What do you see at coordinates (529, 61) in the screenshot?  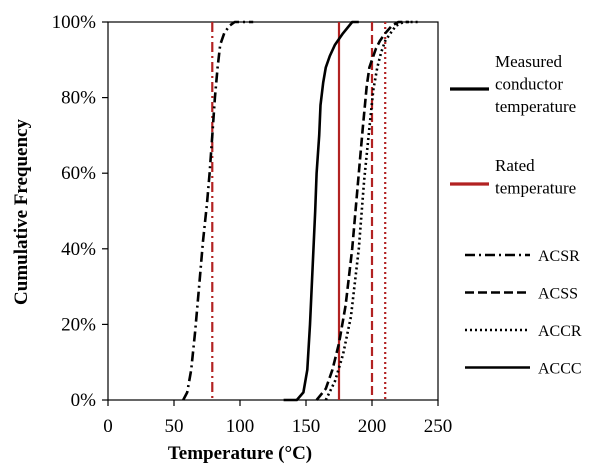 I see `legend-label-measured: Measured` at bounding box center [529, 61].